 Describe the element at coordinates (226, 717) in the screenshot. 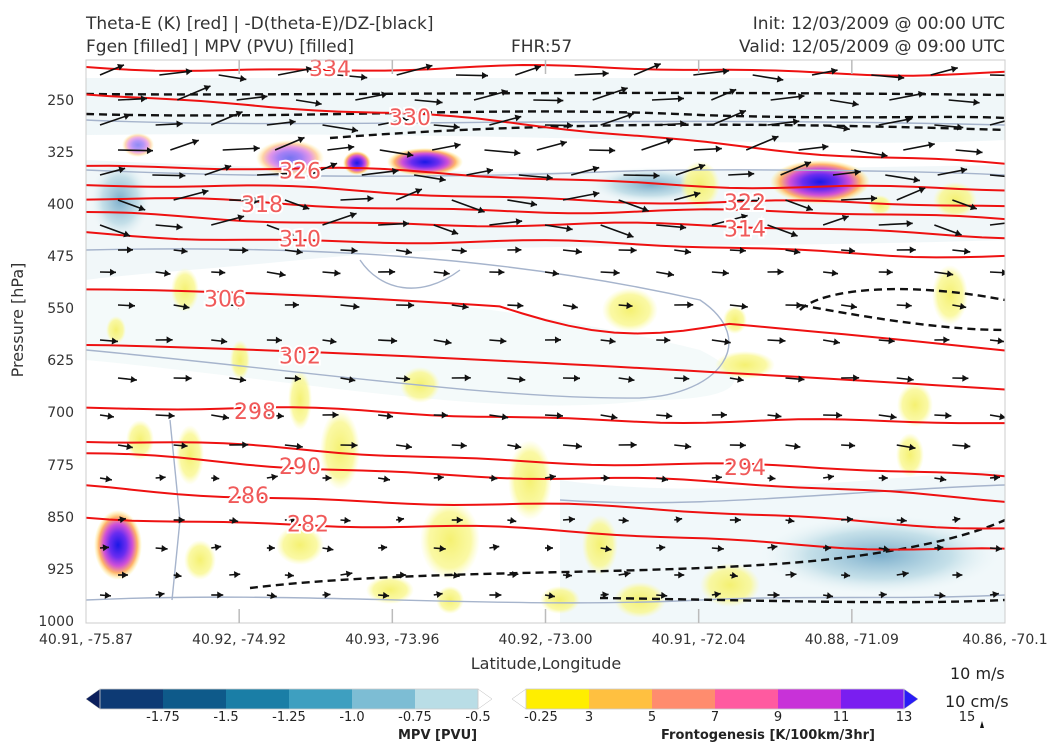

I see `colorbar-tick-label: -1.5` at that location.